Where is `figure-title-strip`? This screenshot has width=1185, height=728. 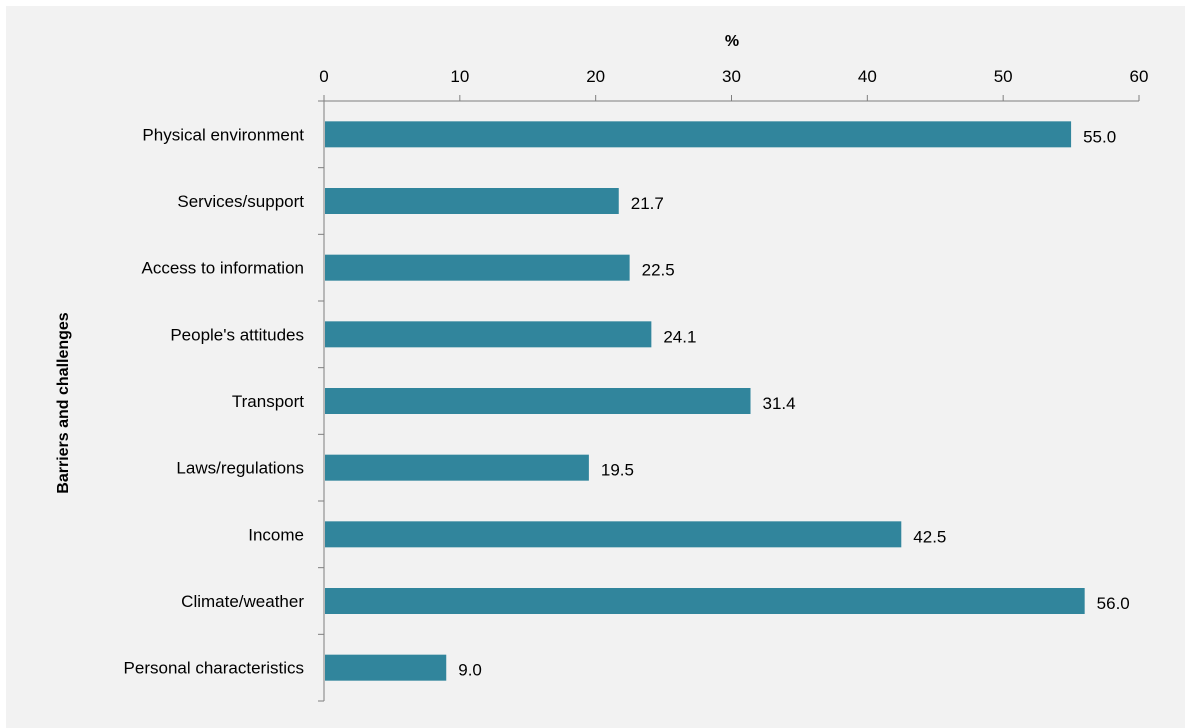 figure-title-strip is located at coordinates (592, 3).